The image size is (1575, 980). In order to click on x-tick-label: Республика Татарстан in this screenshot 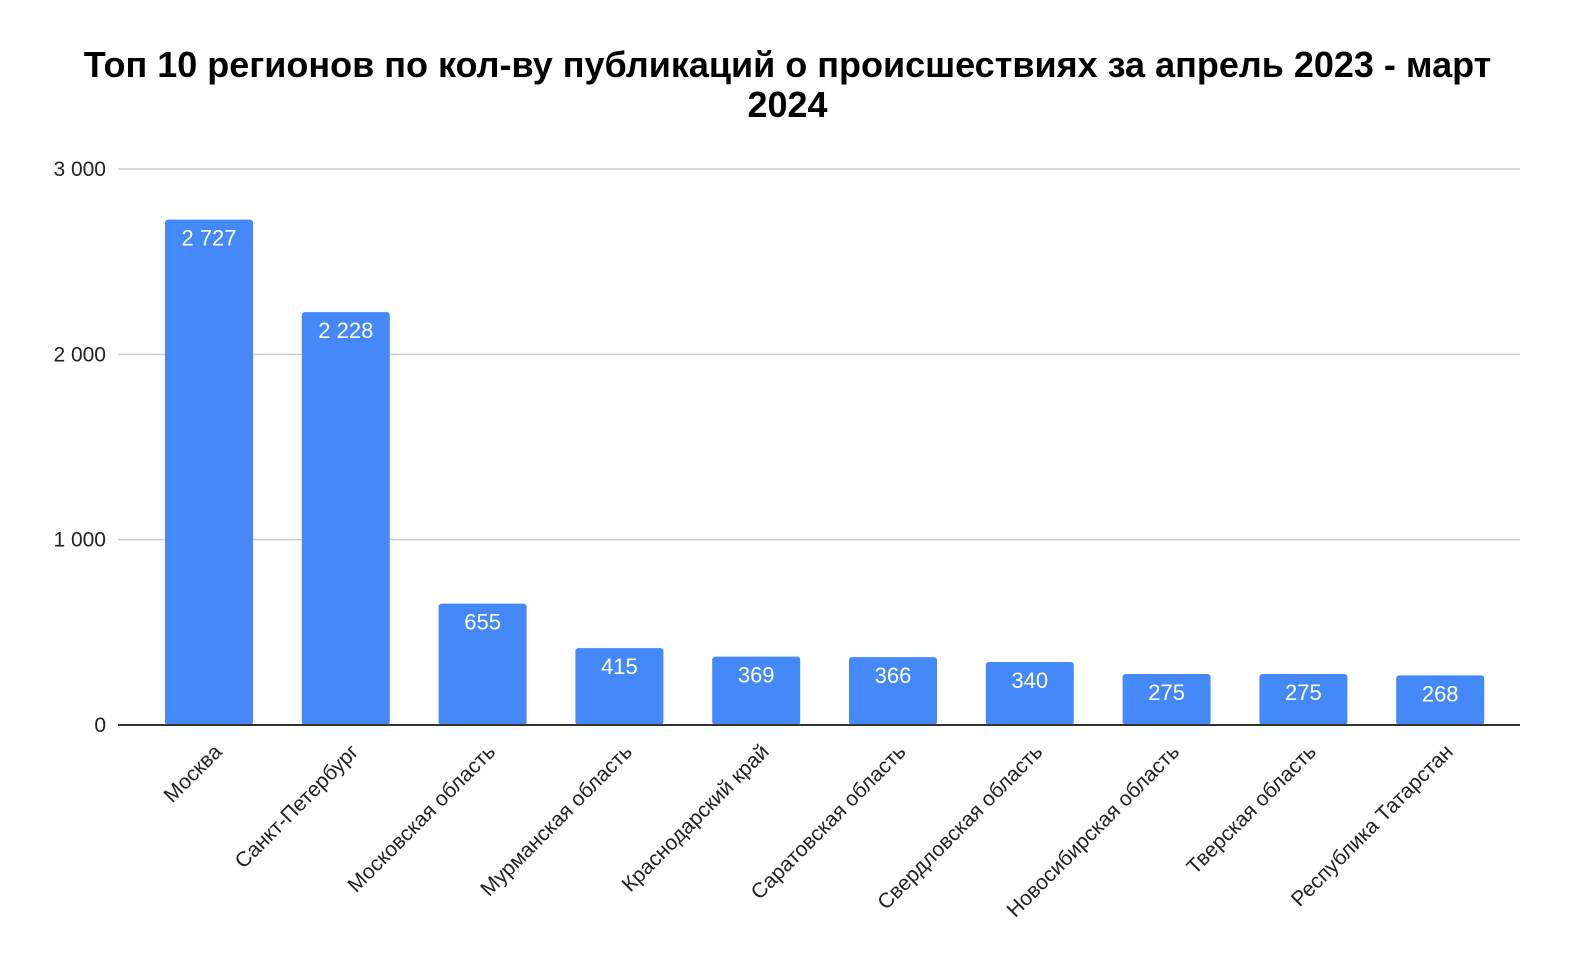, I will do `click(1372, 825)`.